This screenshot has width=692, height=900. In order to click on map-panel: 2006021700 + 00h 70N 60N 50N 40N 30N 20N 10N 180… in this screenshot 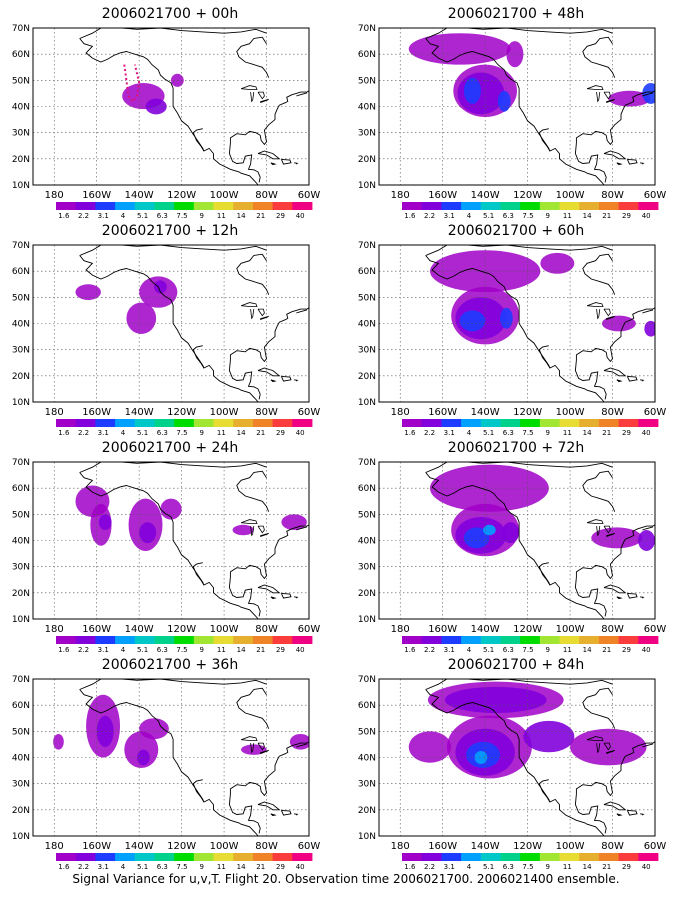, I will do `click(170, 110)`.